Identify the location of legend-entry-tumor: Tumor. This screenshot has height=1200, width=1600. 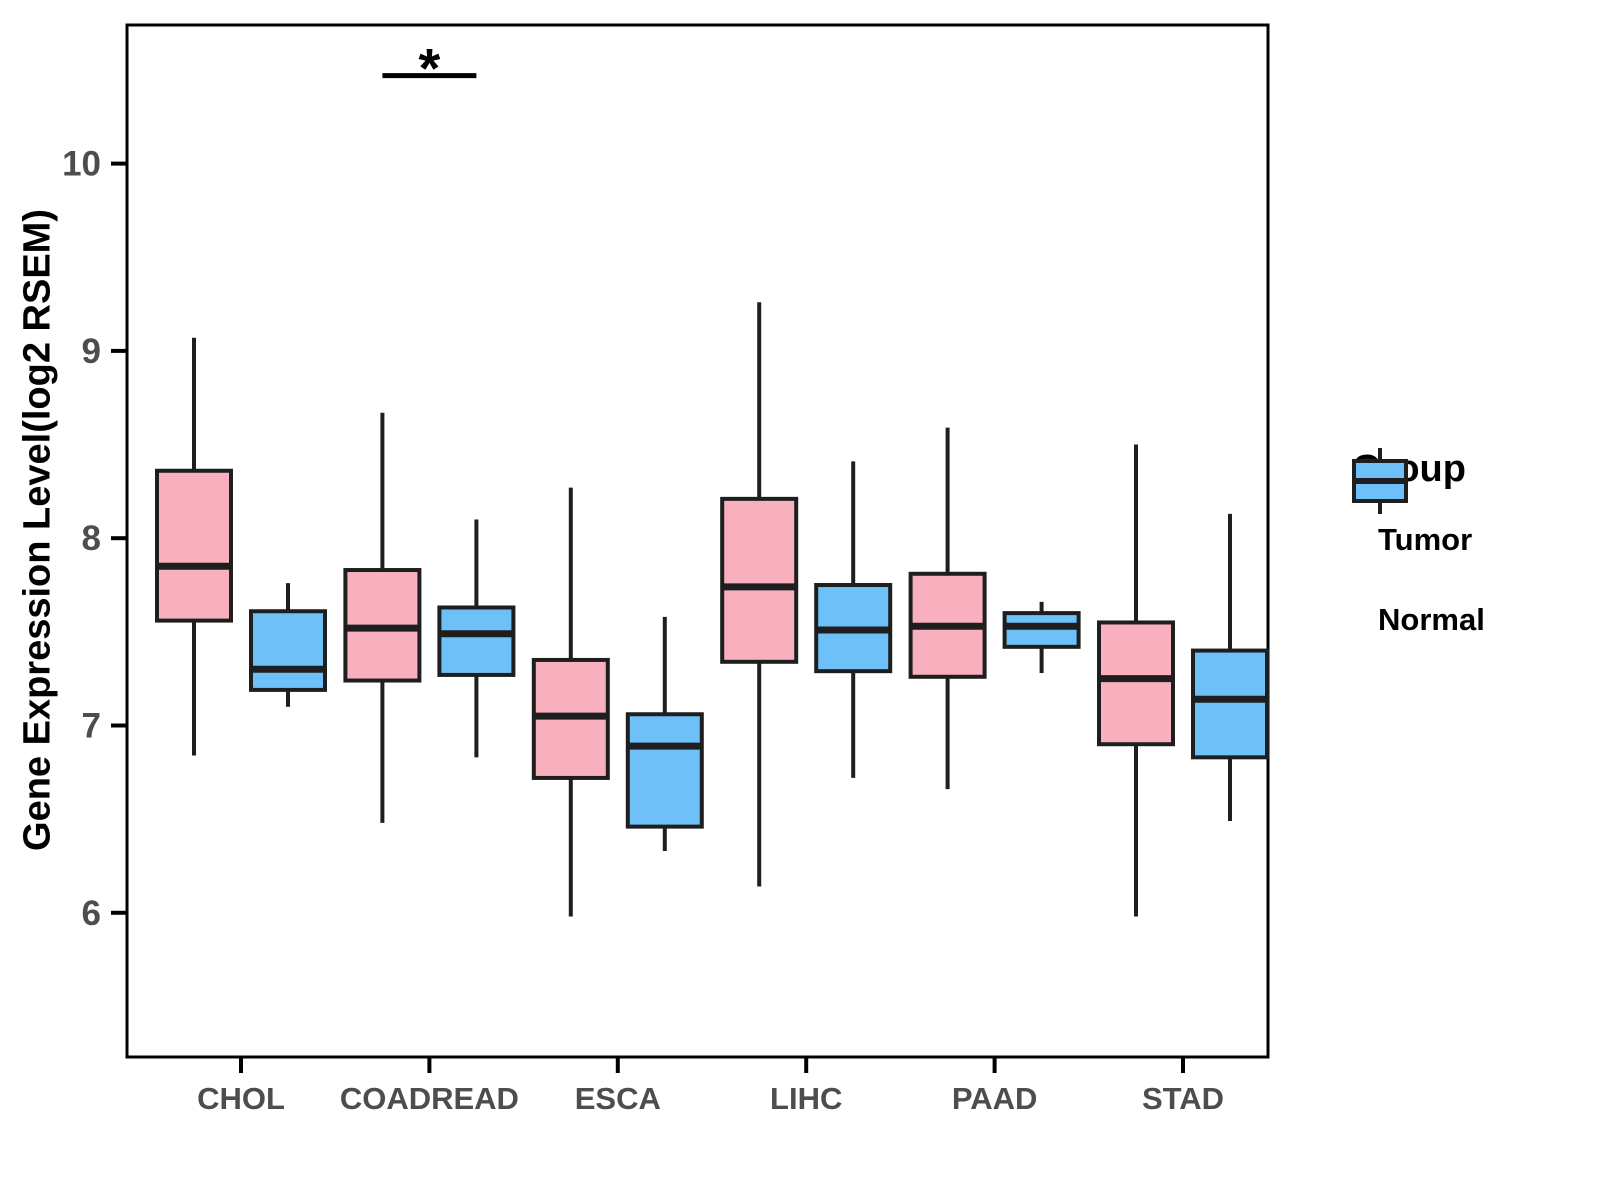
(1418, 510).